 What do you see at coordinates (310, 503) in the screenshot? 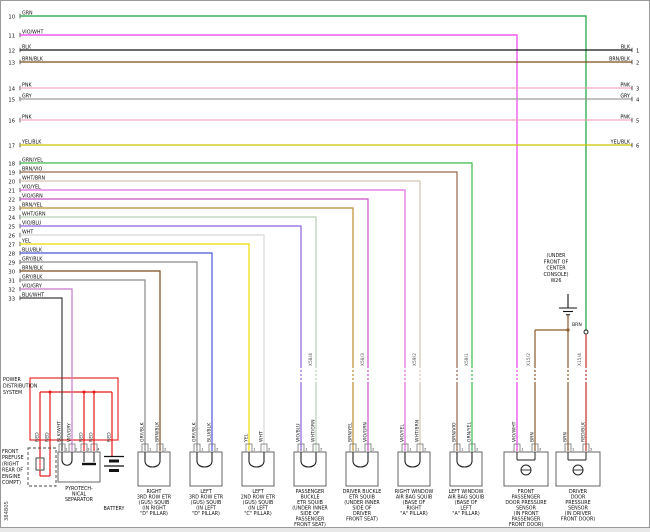
I see `component-label: ETR SQUIB` at bounding box center [310, 503].